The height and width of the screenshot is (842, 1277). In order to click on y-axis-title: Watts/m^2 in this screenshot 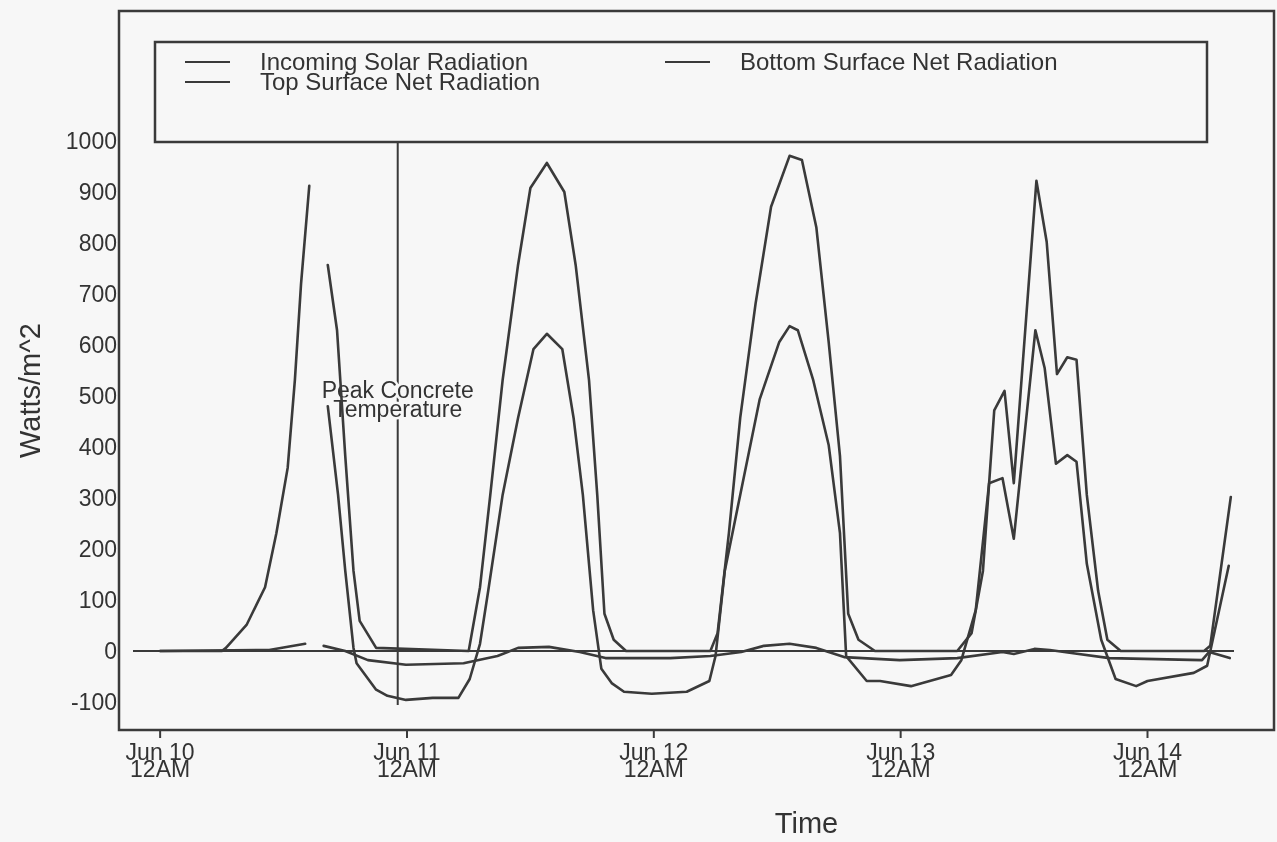, I will do `click(30, 390)`.